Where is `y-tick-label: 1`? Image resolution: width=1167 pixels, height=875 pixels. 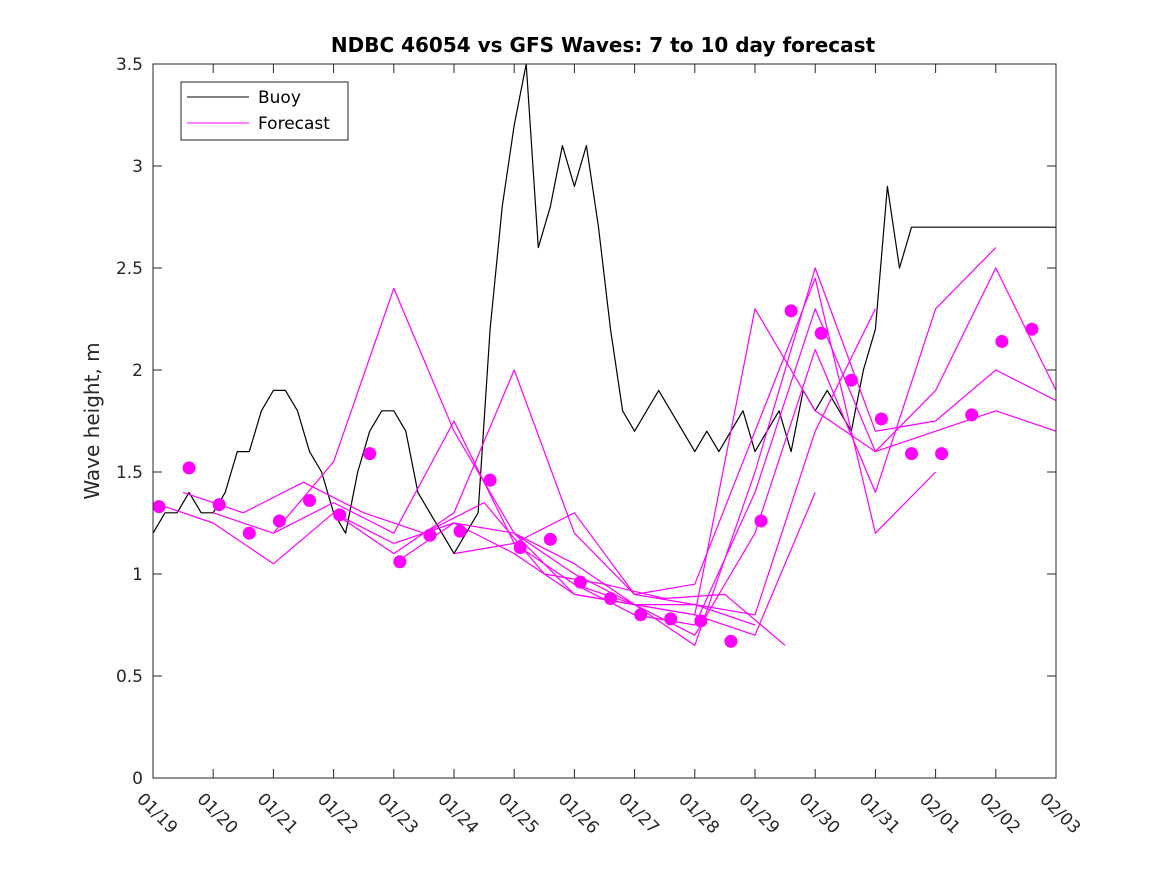
y-tick-label: 1 is located at coordinates (137, 575).